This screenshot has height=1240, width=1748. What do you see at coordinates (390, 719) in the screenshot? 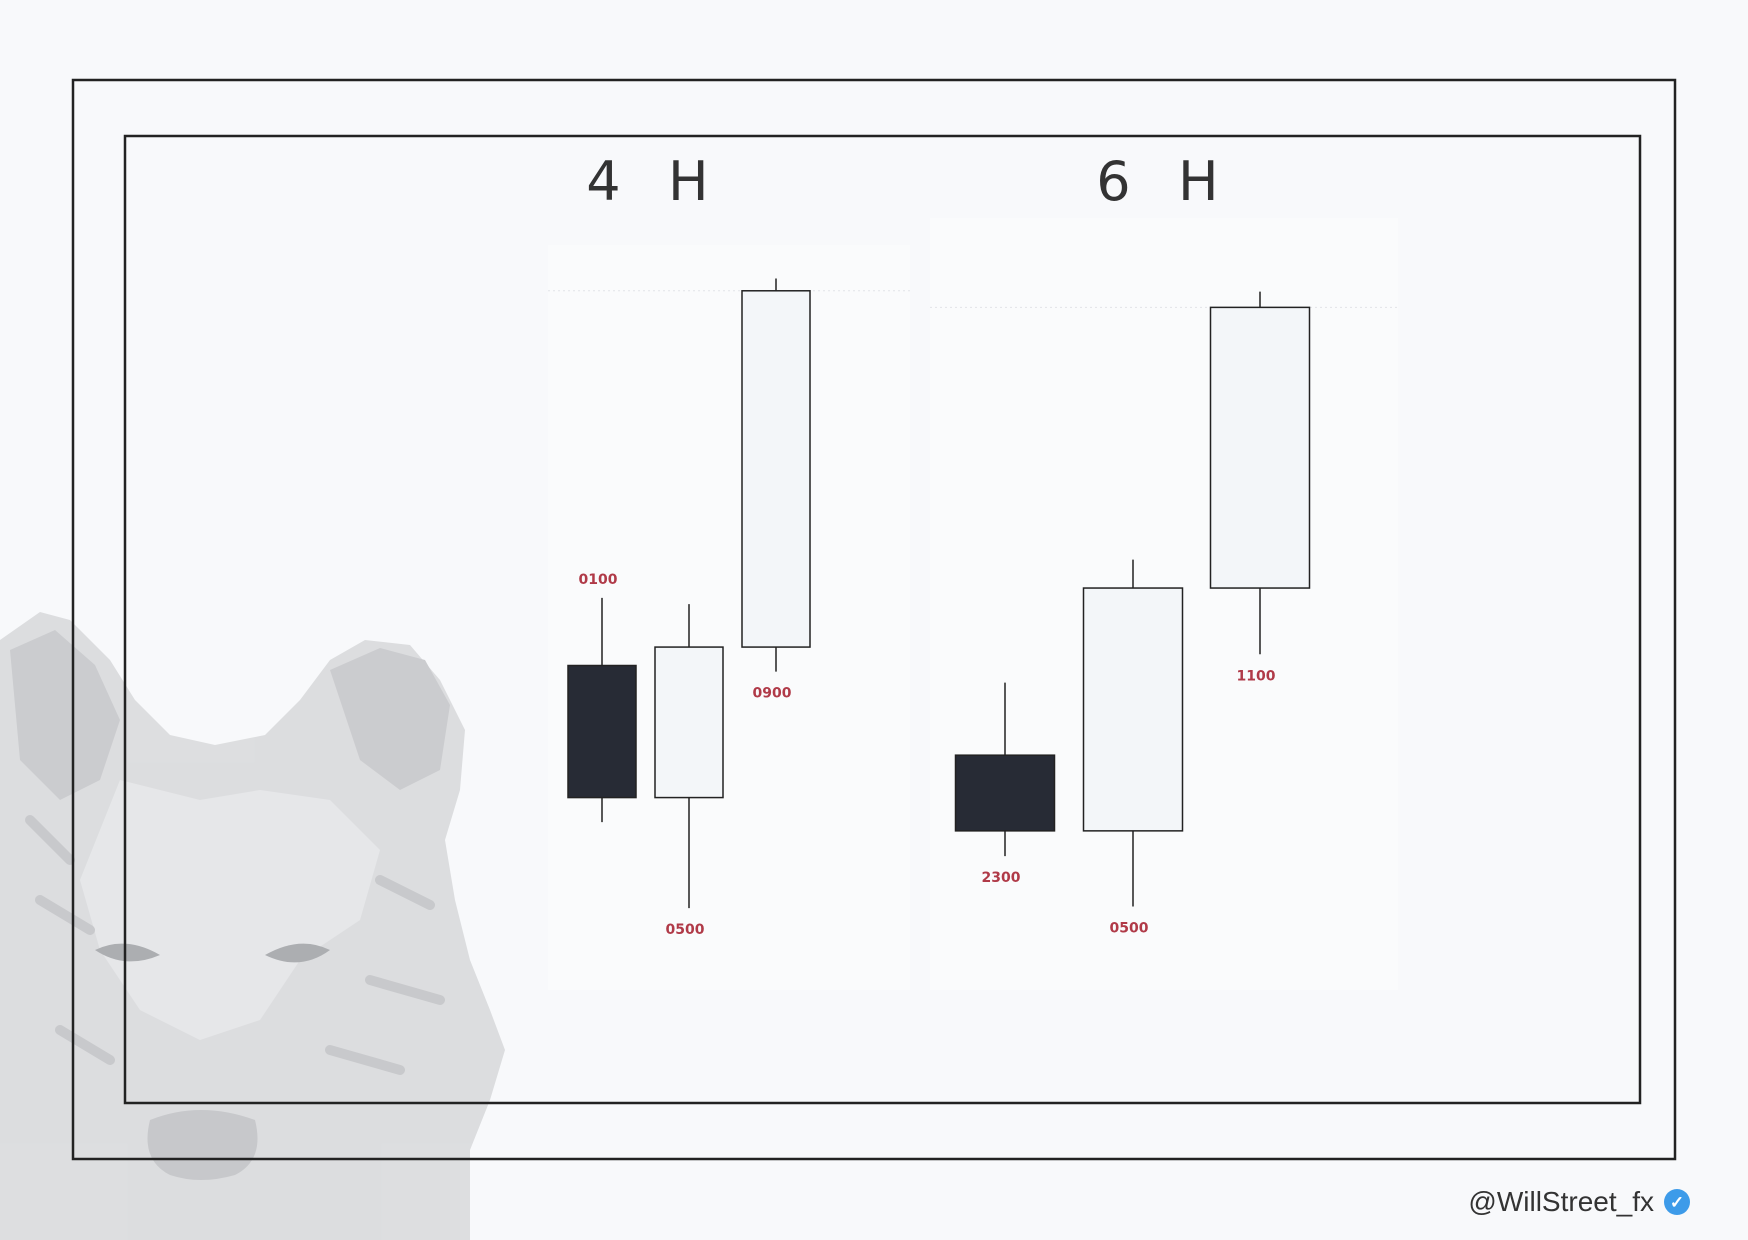
I see `wolf-right-ear` at bounding box center [390, 719].